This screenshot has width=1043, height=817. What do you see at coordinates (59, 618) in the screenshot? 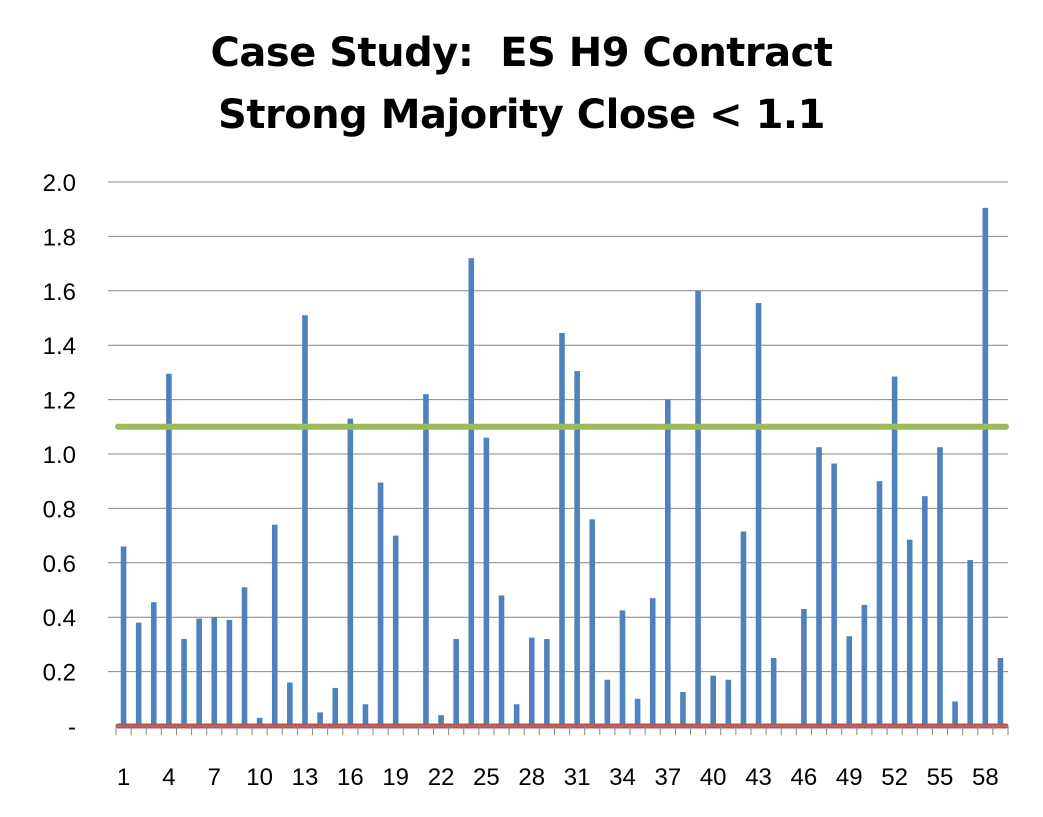
I see `y-tick-label: 0.4` at bounding box center [59, 618].